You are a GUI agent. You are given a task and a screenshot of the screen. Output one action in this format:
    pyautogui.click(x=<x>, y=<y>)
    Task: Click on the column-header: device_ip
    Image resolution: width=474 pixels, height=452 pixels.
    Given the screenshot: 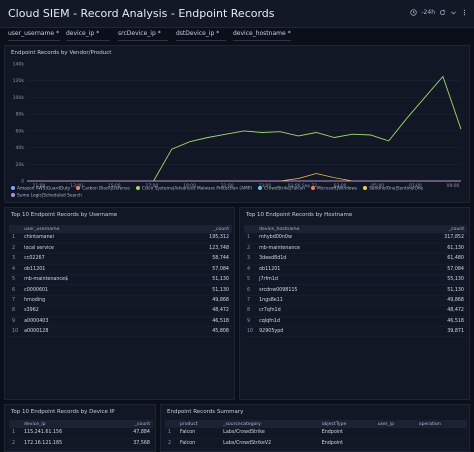 What is the action you would take?
    pyautogui.click(x=65, y=424)
    